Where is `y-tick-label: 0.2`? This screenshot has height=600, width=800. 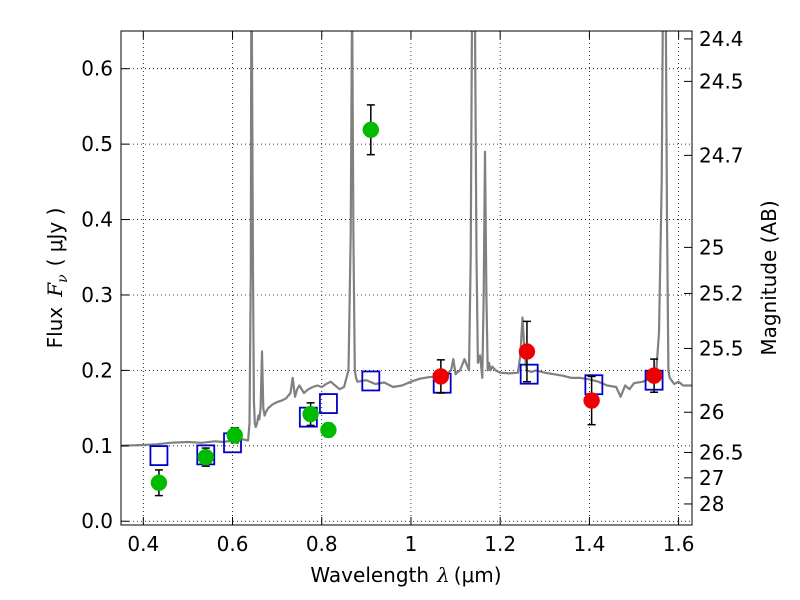
y-tick-label: 0.2 is located at coordinates (97, 370).